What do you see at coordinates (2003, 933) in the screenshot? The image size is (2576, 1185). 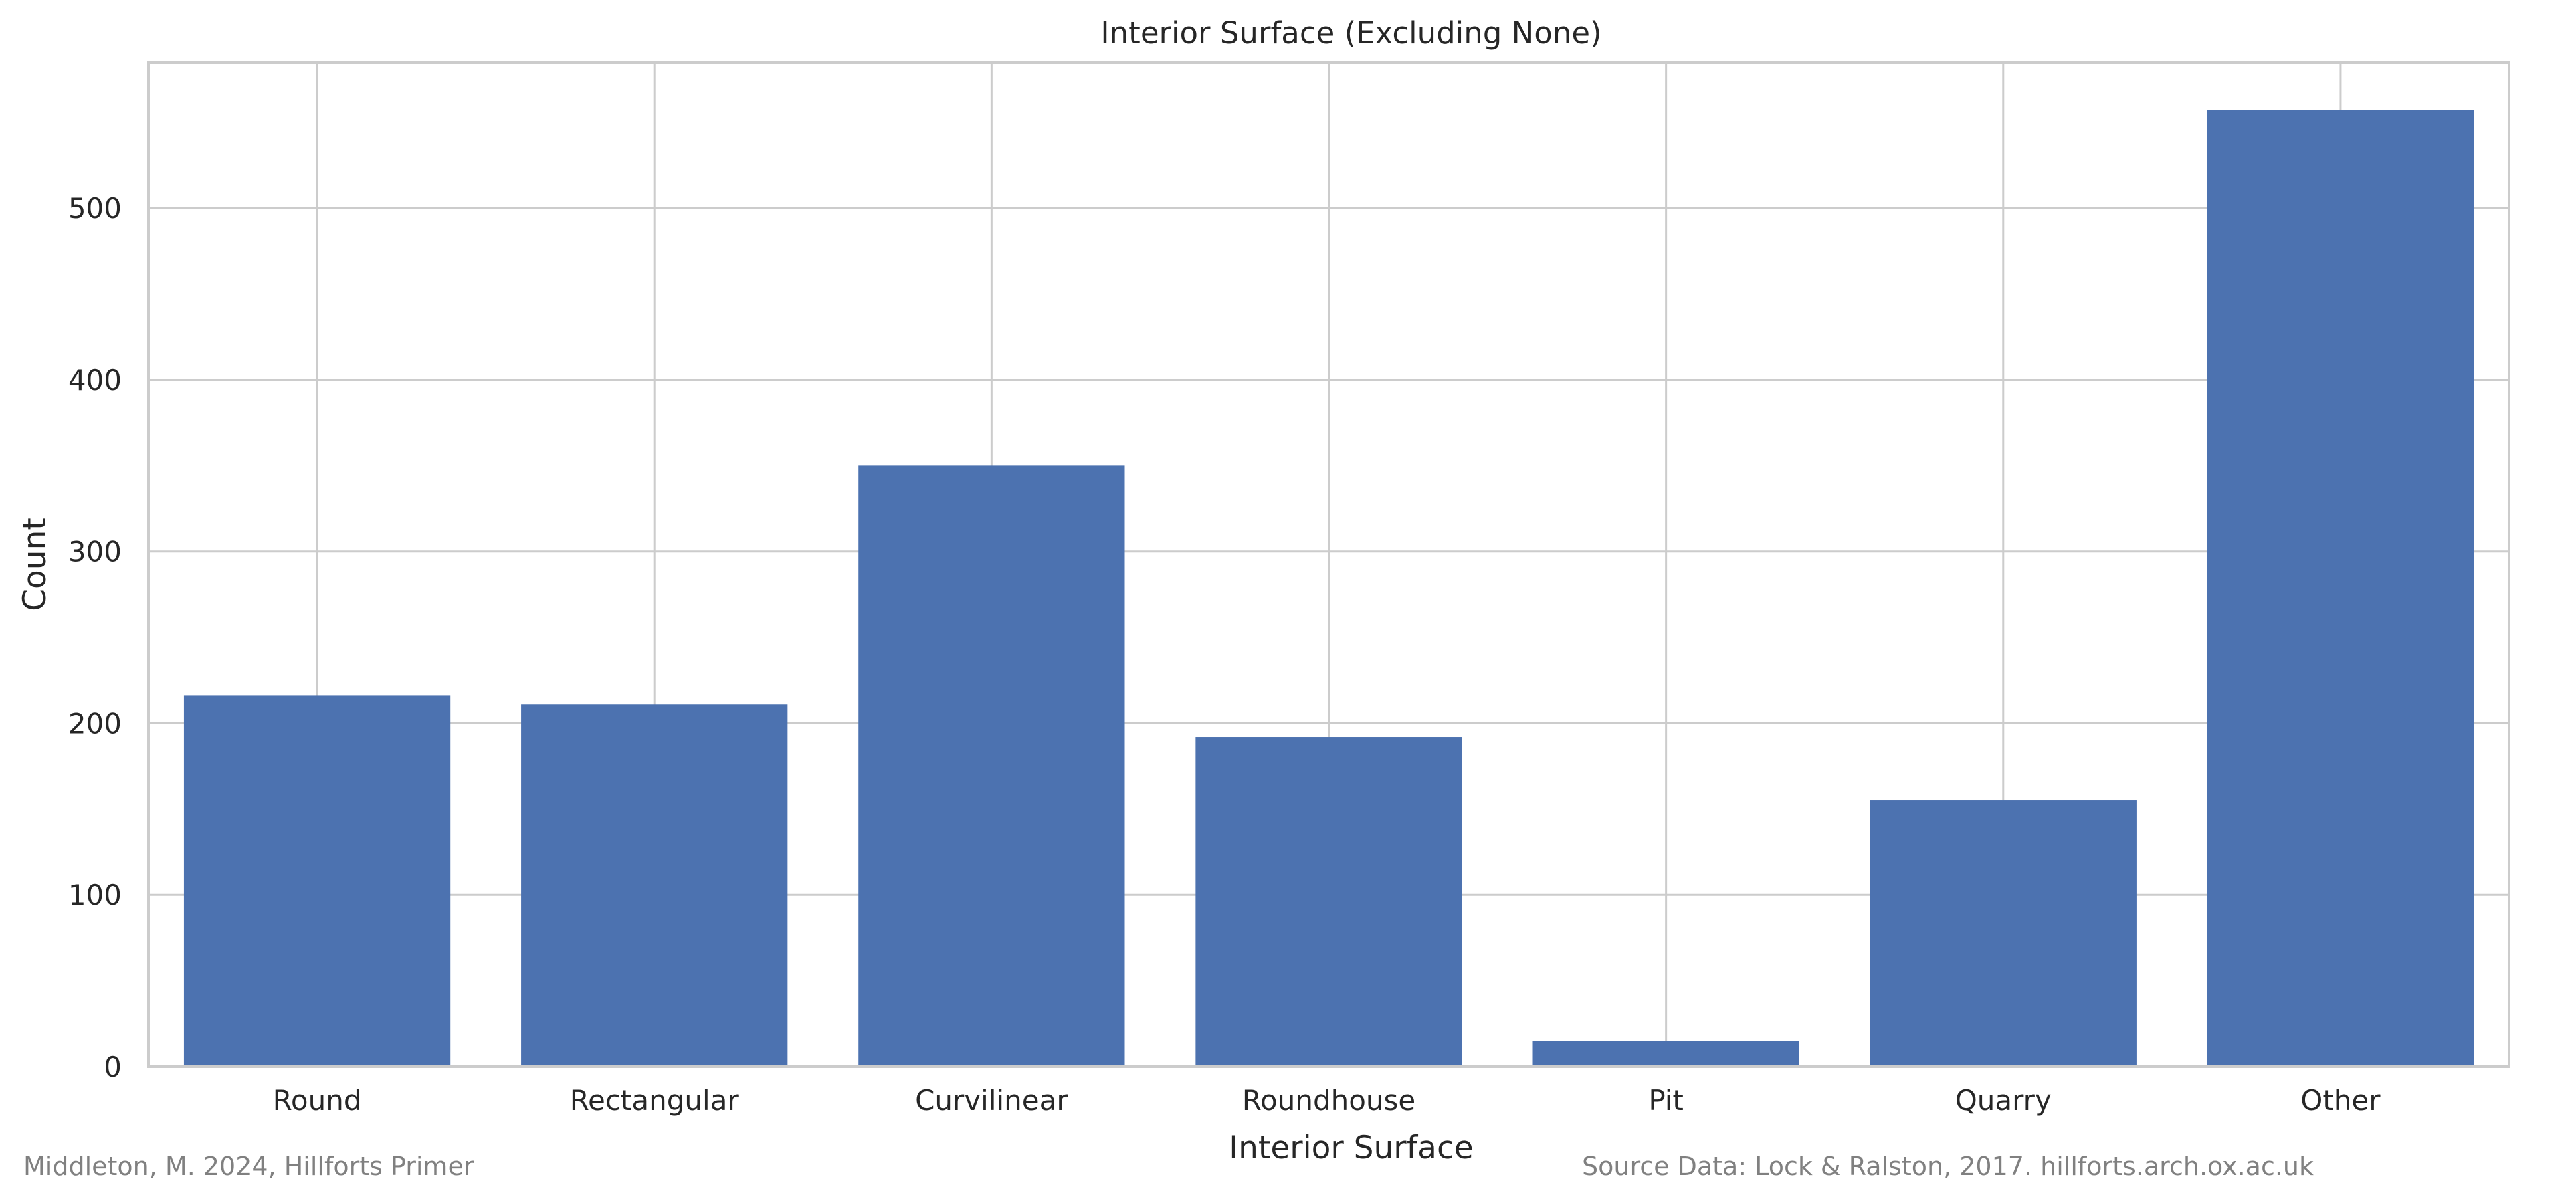 I see `bar-quarry` at bounding box center [2003, 933].